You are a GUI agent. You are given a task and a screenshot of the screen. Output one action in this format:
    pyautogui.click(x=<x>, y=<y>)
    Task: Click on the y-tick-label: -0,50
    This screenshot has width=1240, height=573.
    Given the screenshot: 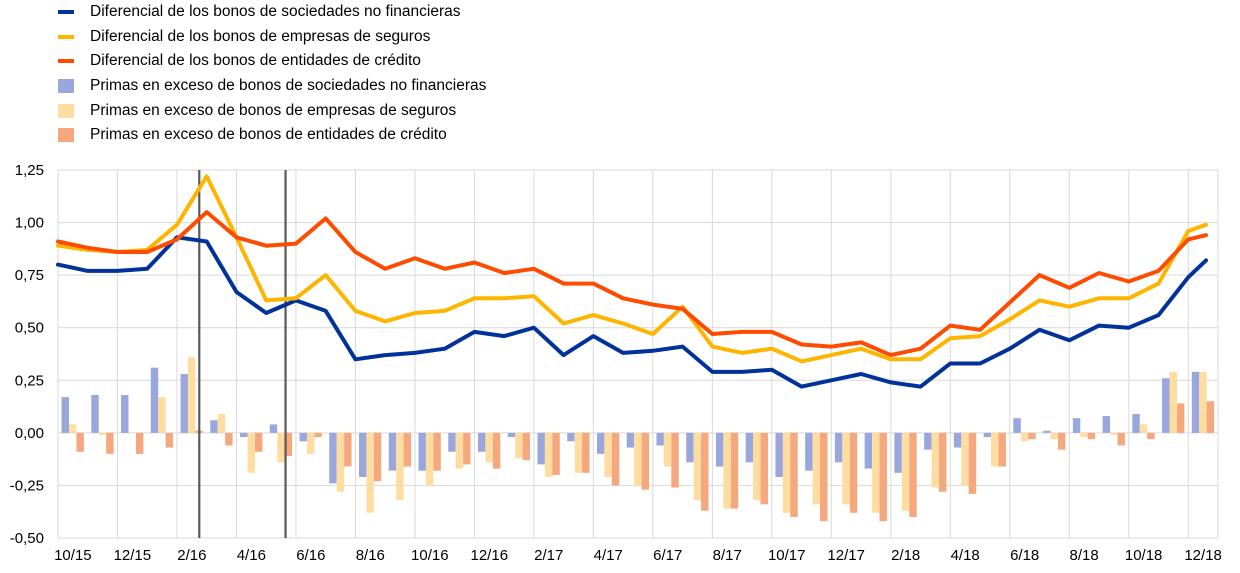 What is the action you would take?
    pyautogui.click(x=27, y=538)
    